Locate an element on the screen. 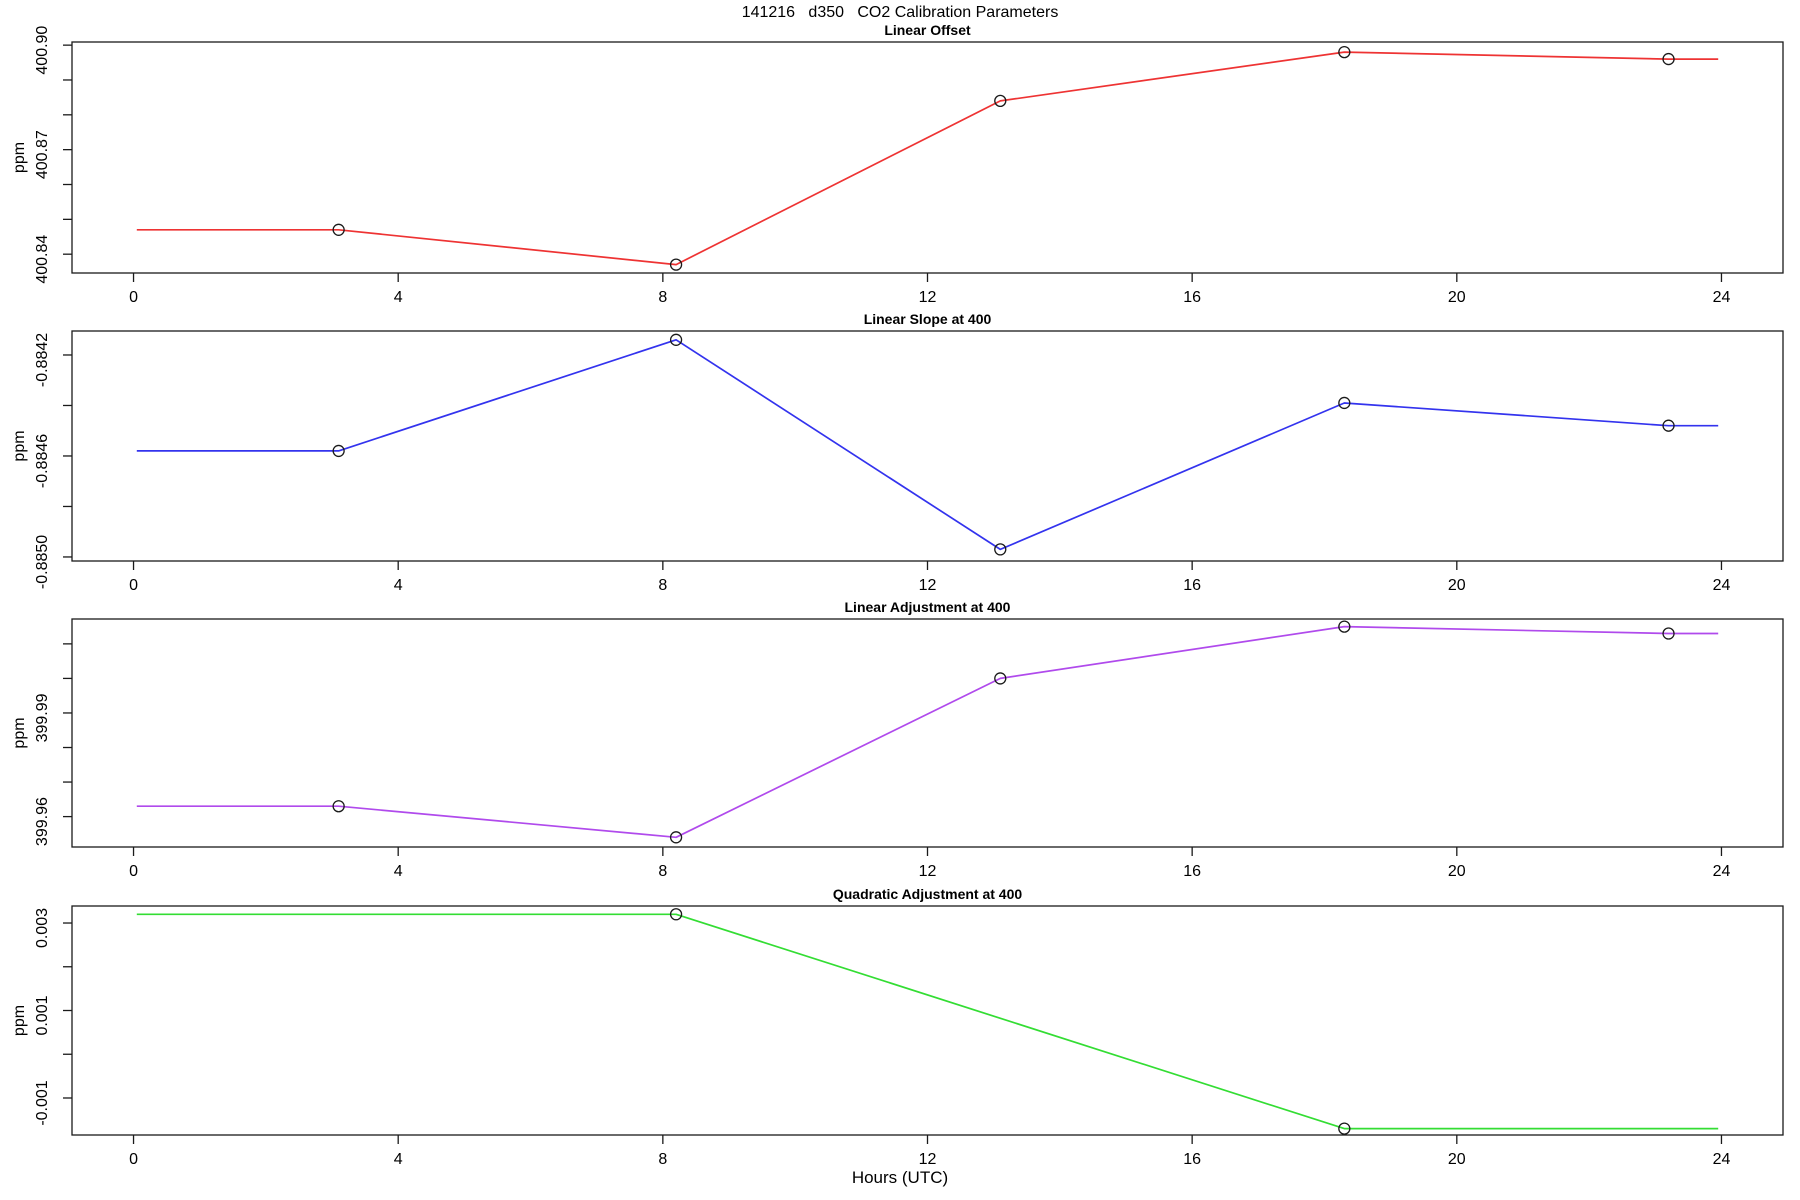 The width and height of the screenshot is (1800, 1200). y-tick-label: -0.8850 is located at coordinates (42, 562).